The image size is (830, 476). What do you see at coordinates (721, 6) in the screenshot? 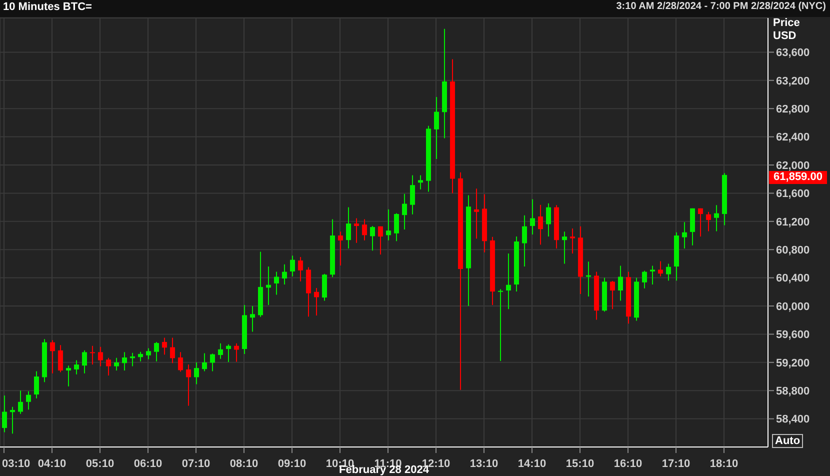
I see `chart-subtitle: 3:10 AM 2/28/2024 - 7:00 PM 2/28/2024 (NYC)` at bounding box center [721, 6].